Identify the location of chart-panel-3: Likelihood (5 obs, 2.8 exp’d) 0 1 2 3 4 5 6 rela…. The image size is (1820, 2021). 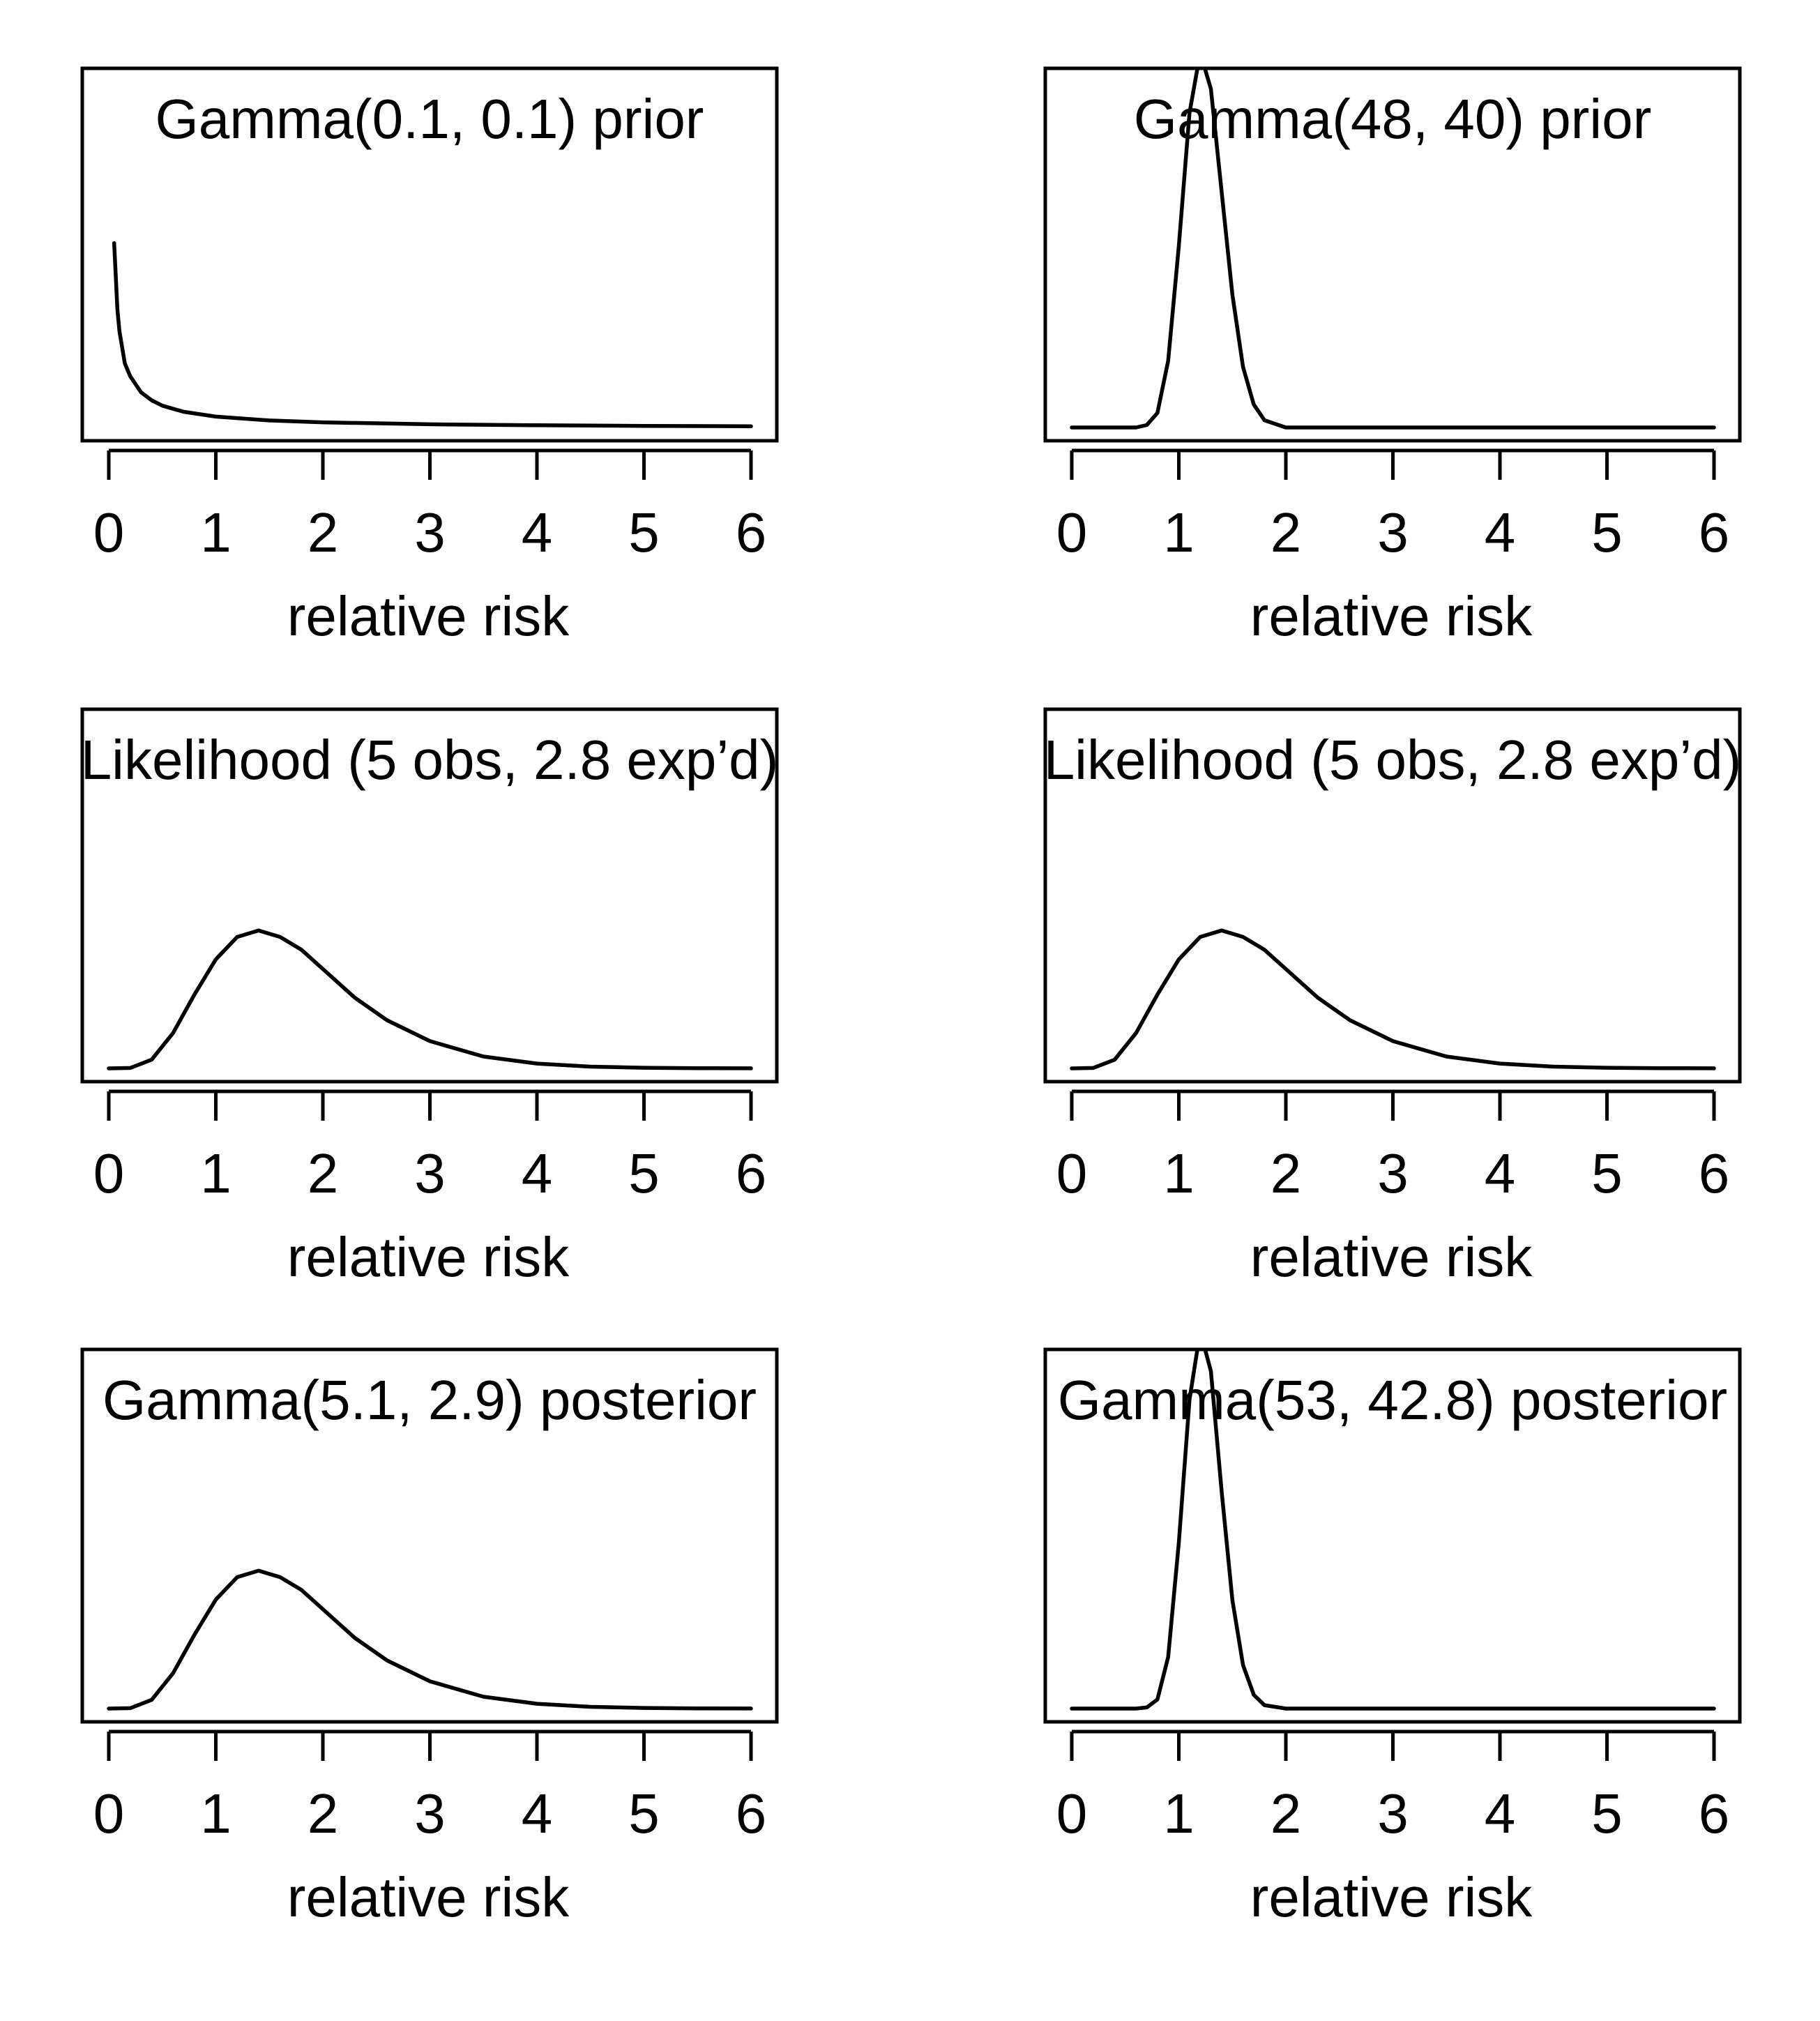
(429, 997).